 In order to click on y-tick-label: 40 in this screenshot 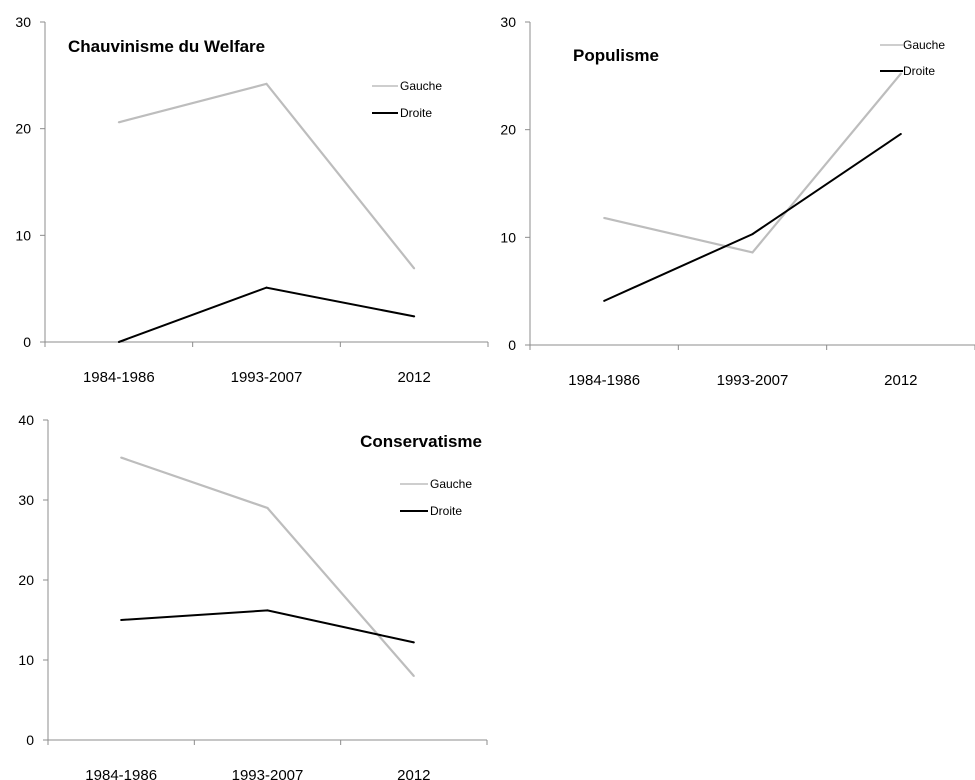, I will do `click(26, 420)`.